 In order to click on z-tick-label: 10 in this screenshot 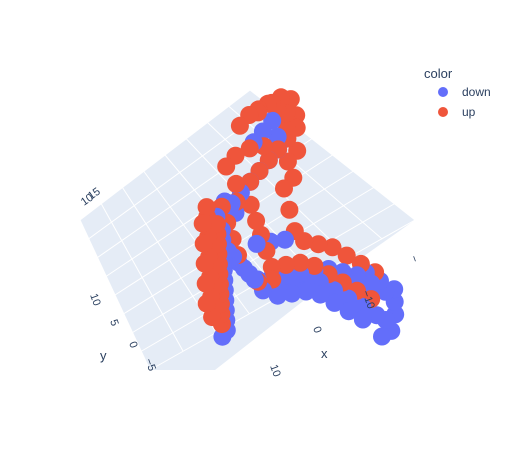, I will do `click(87, 200)`.